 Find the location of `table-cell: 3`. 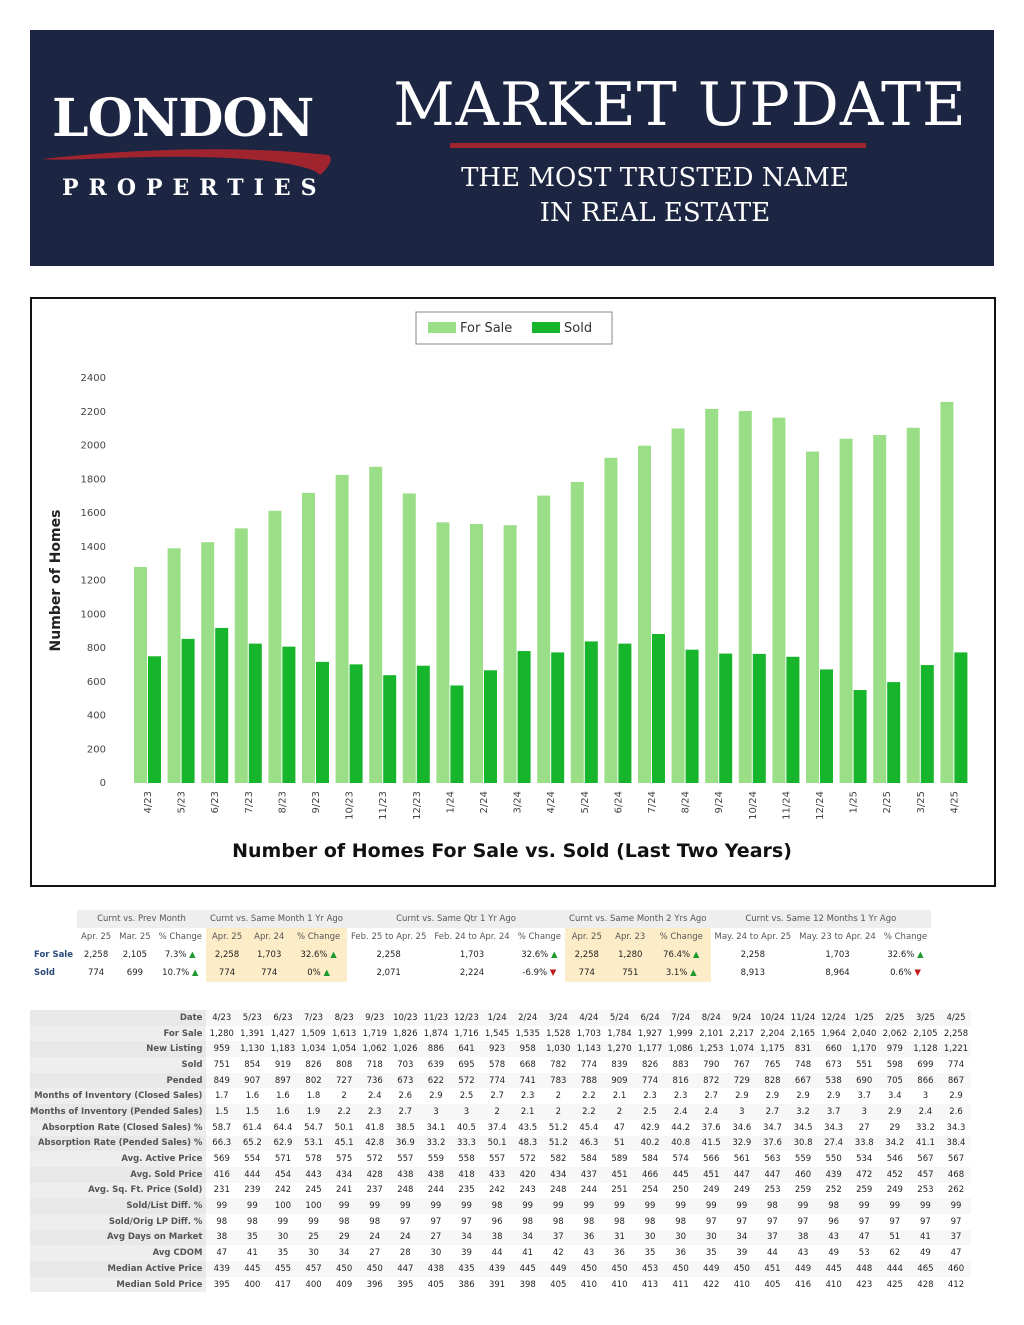

table-cell: 3 is located at coordinates (466, 1112).